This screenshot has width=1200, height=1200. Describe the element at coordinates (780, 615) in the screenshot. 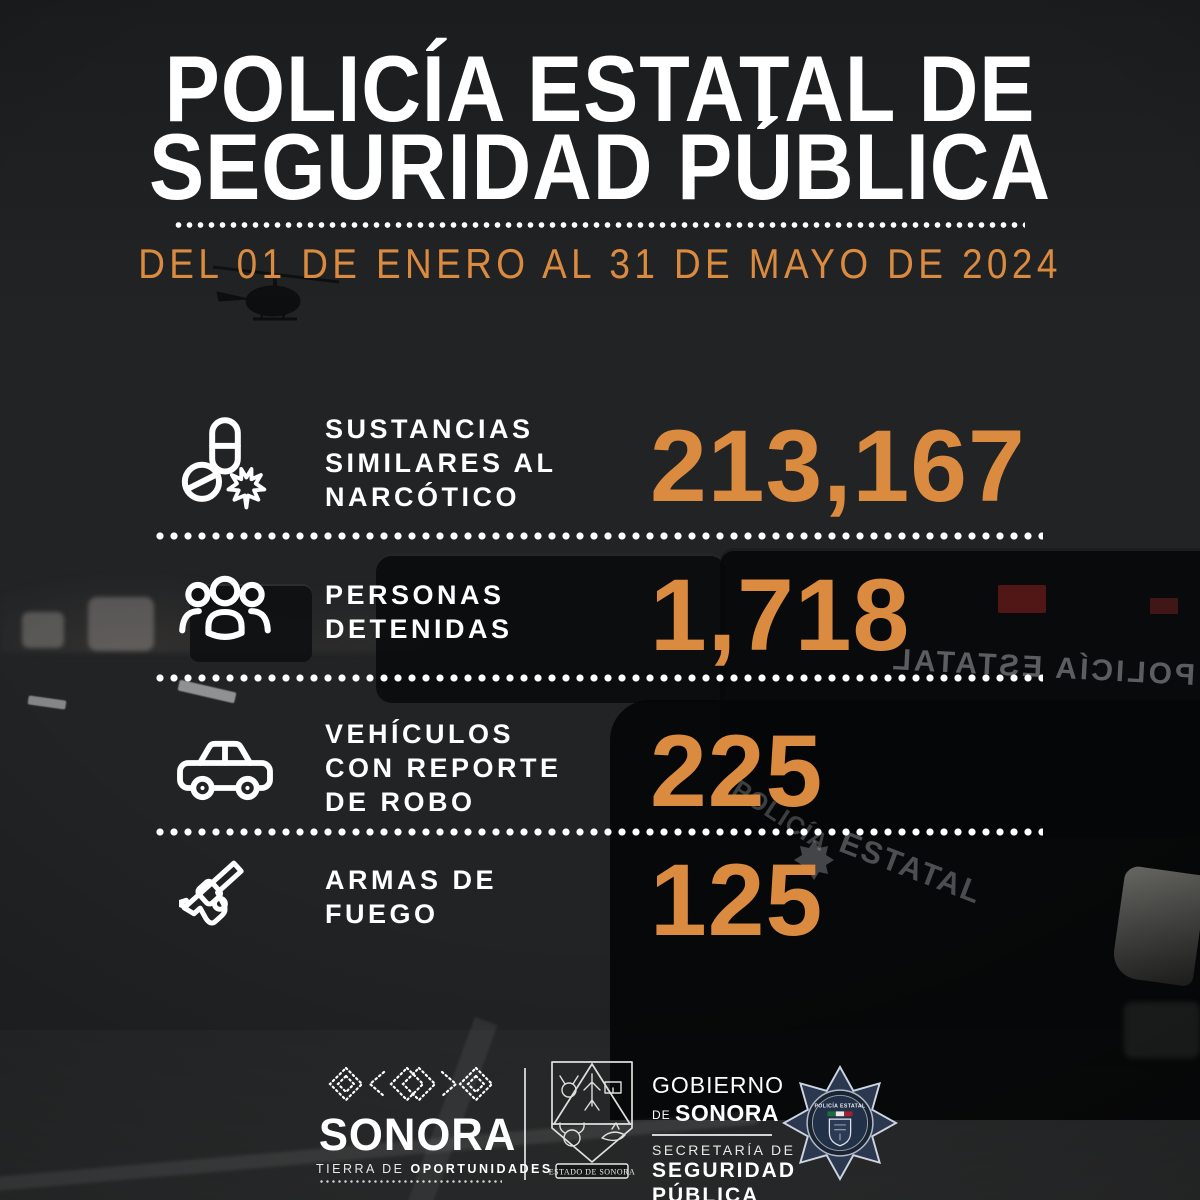

I see `stat-value: 1,718` at that location.